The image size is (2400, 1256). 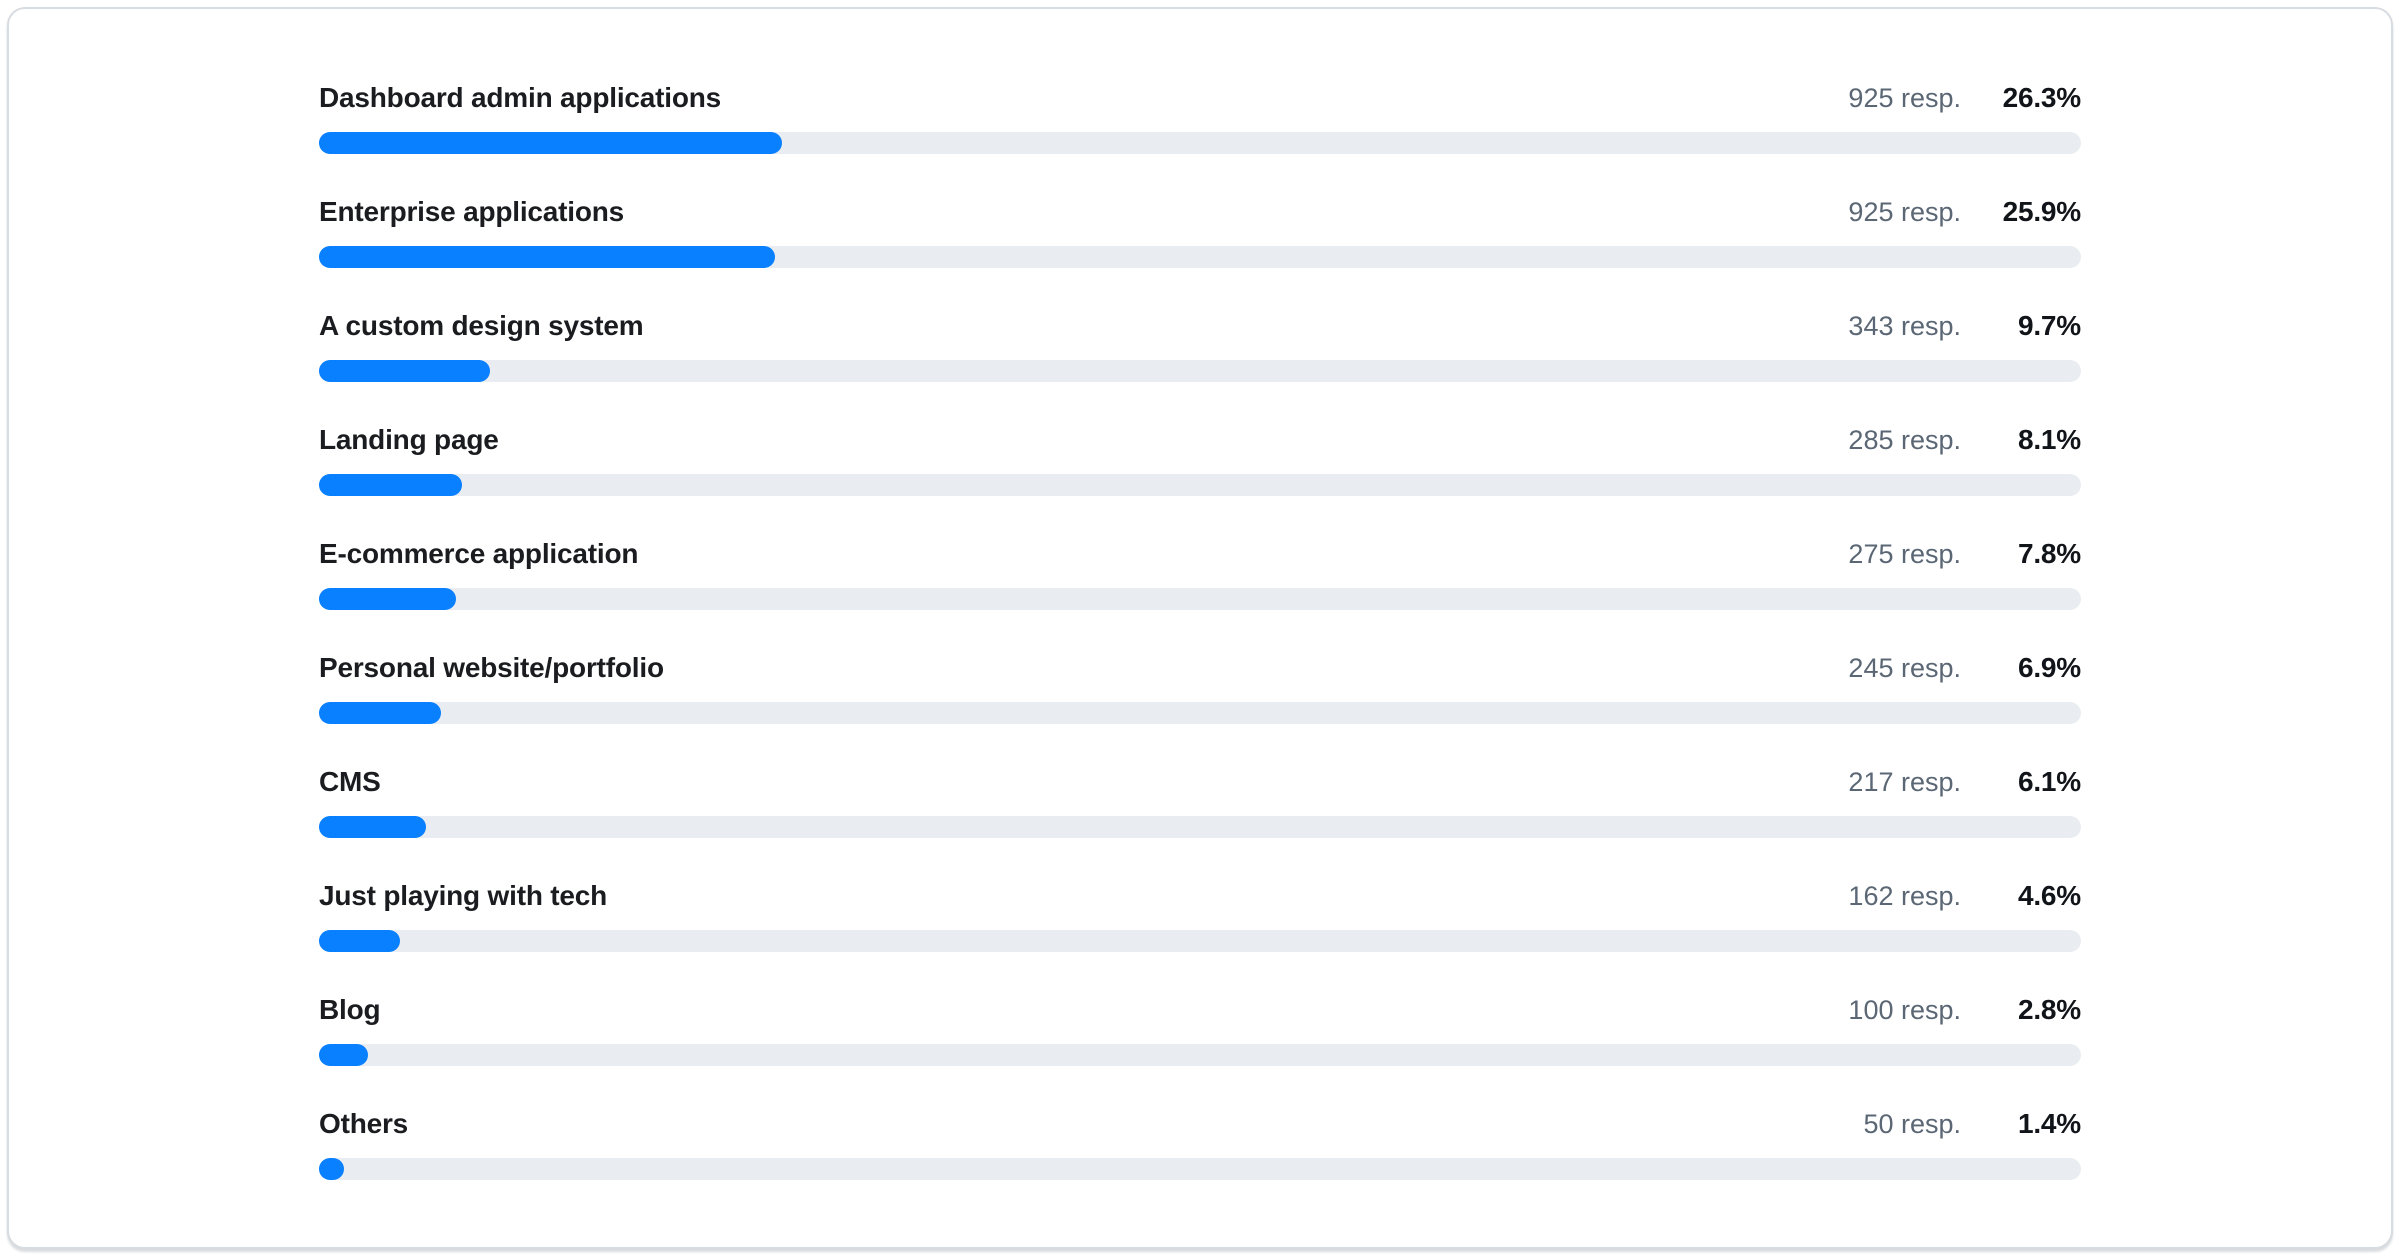 What do you see at coordinates (1200, 554) in the screenshot?
I see `chart-row-header: E-commerce application 275 resp. 7.8%` at bounding box center [1200, 554].